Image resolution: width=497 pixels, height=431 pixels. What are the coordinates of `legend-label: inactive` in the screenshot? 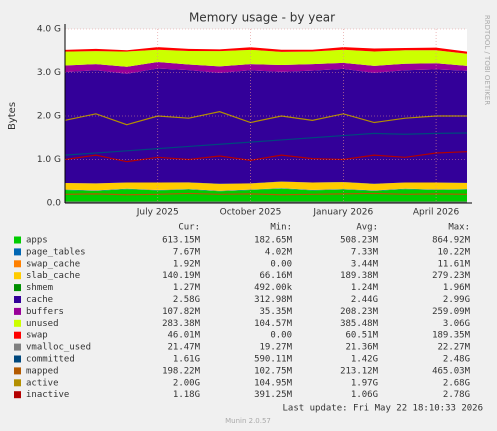 It's located at (47, 395).